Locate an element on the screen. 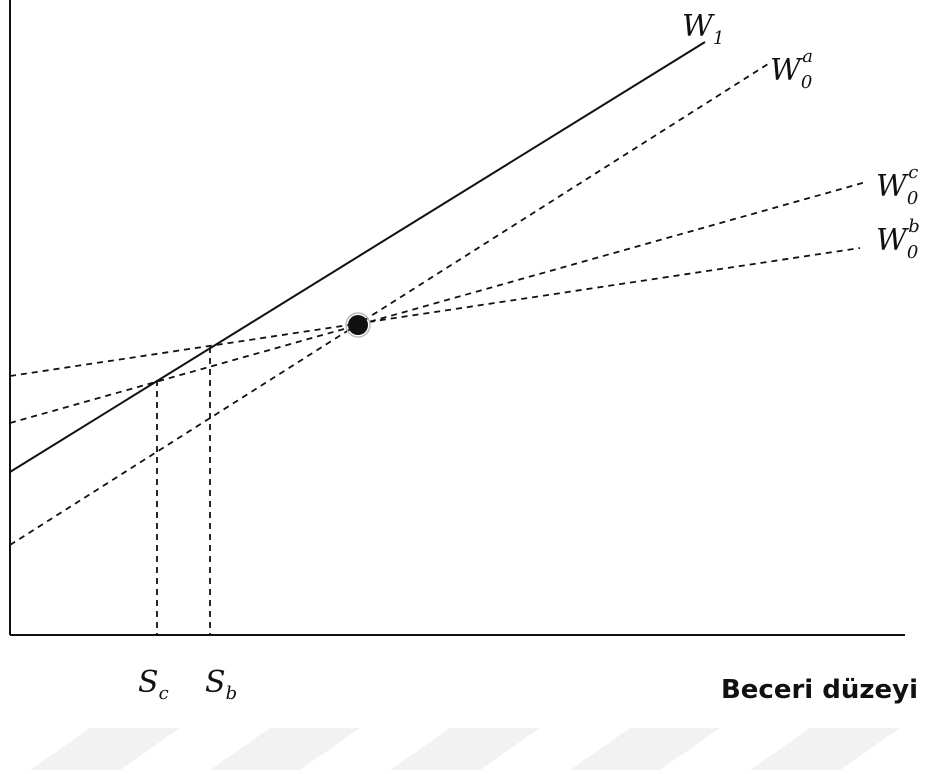  label-w0c-base: W is located at coordinates (892, 186).